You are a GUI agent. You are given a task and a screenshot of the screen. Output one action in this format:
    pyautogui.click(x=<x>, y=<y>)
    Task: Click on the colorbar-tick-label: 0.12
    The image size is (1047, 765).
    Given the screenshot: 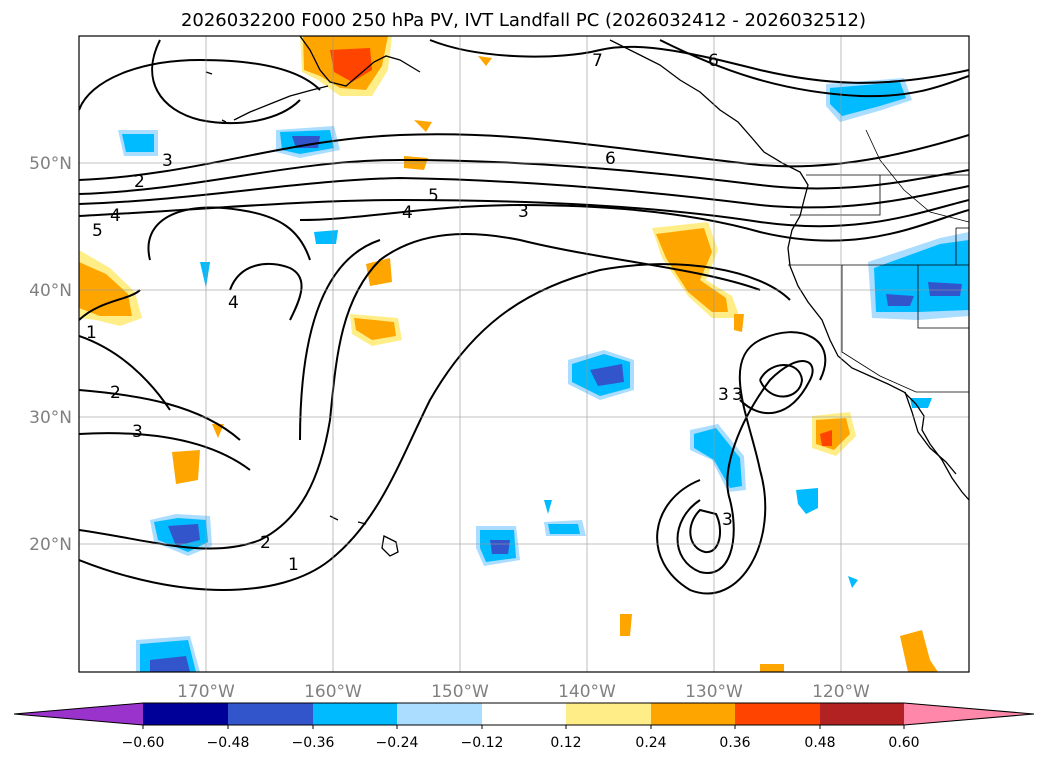 What is the action you would take?
    pyautogui.click(x=565, y=743)
    